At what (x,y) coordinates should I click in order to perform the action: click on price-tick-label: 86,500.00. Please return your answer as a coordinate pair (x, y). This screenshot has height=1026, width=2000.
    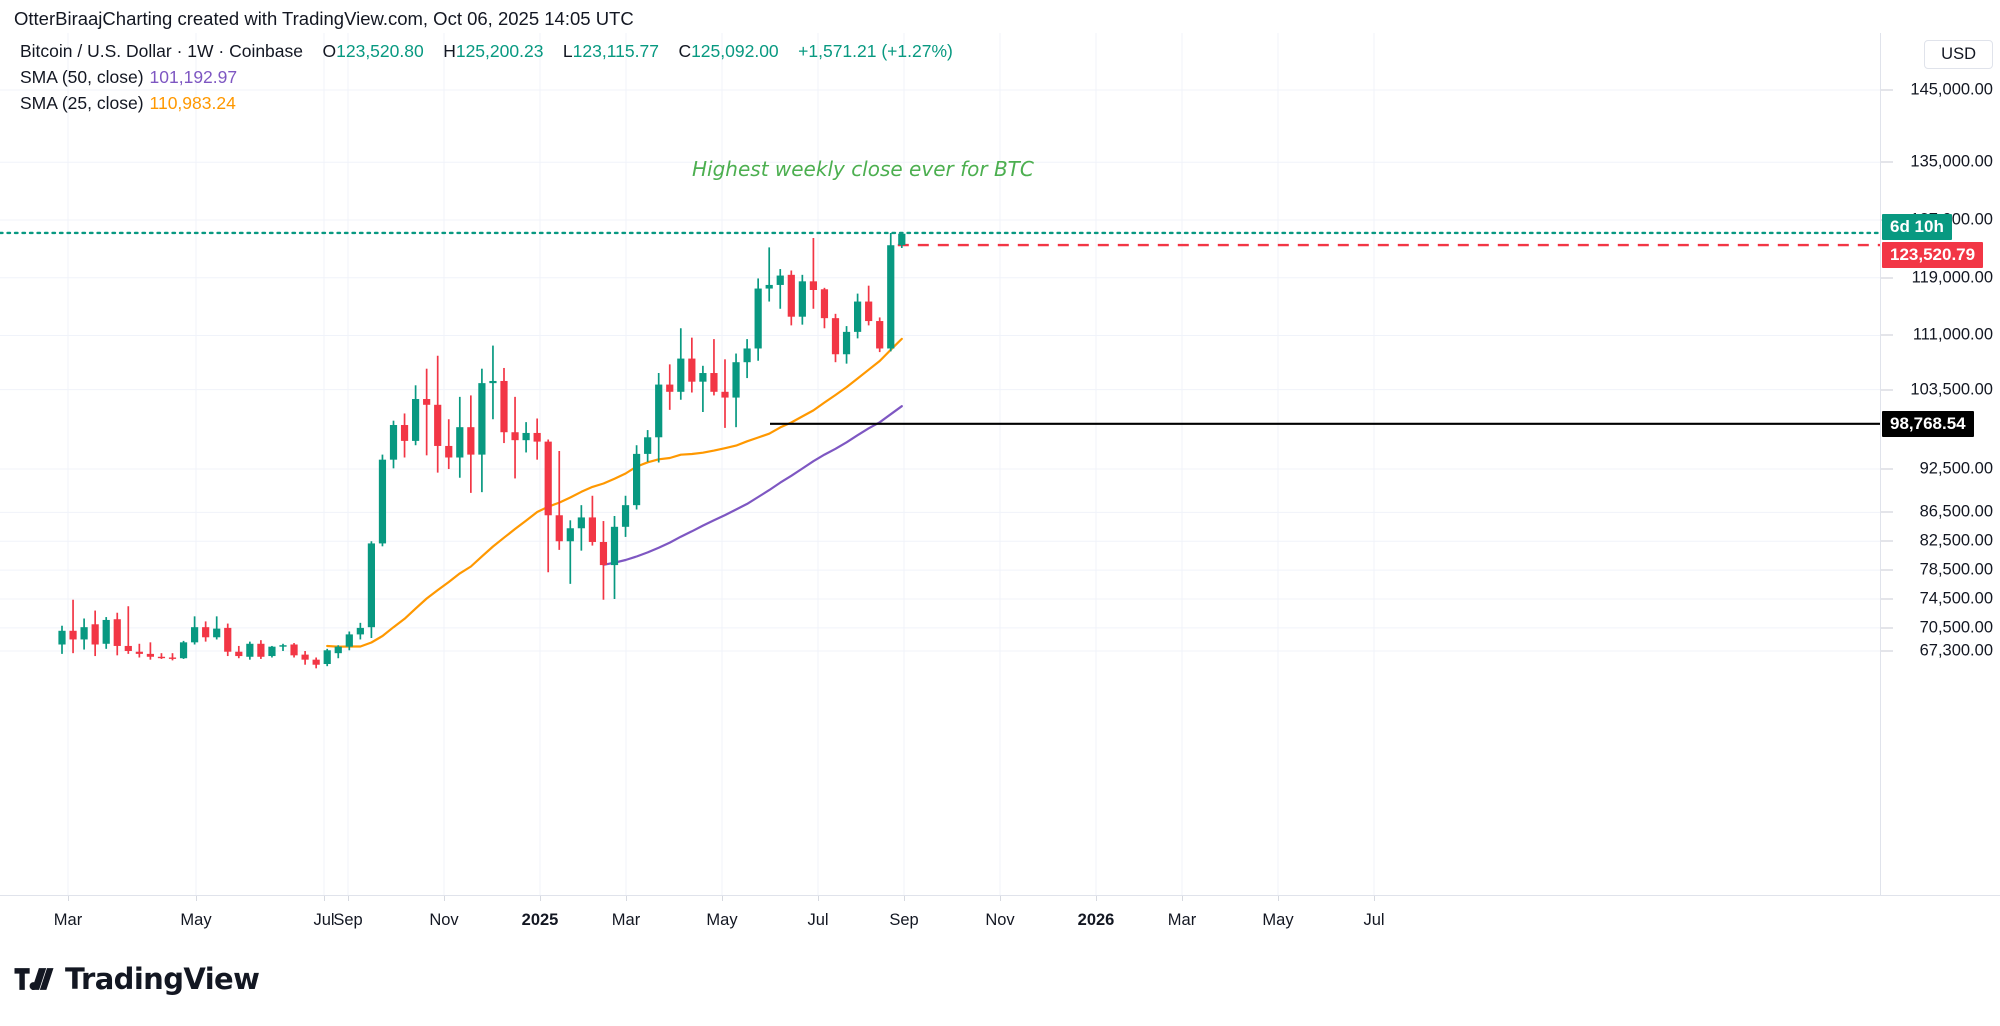
    Looking at the image, I should click on (1956, 511).